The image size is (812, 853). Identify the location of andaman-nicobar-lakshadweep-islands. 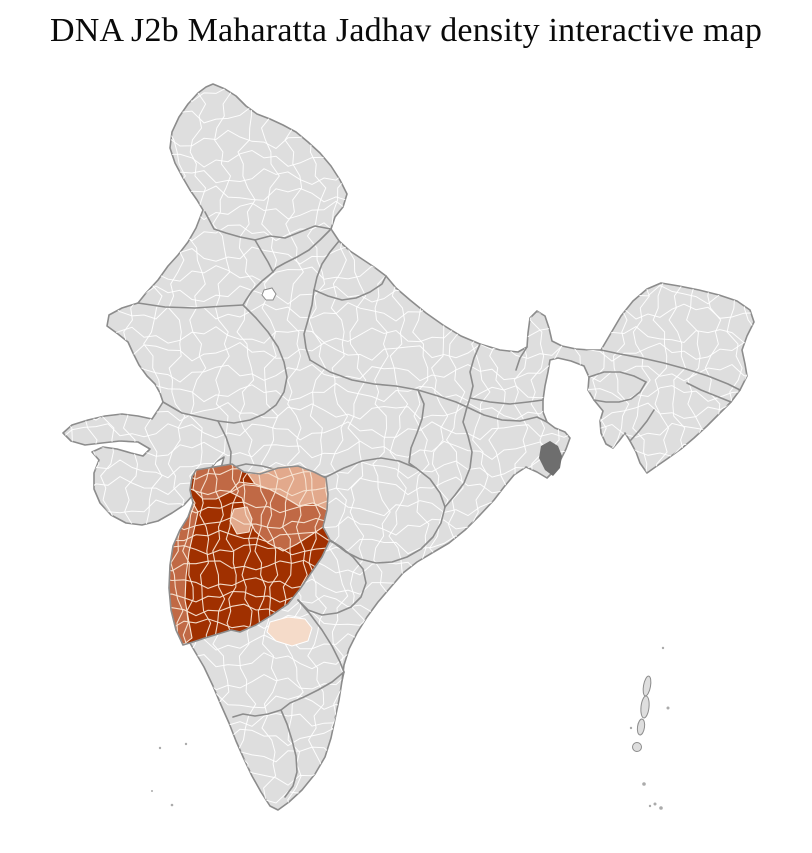
(410, 728).